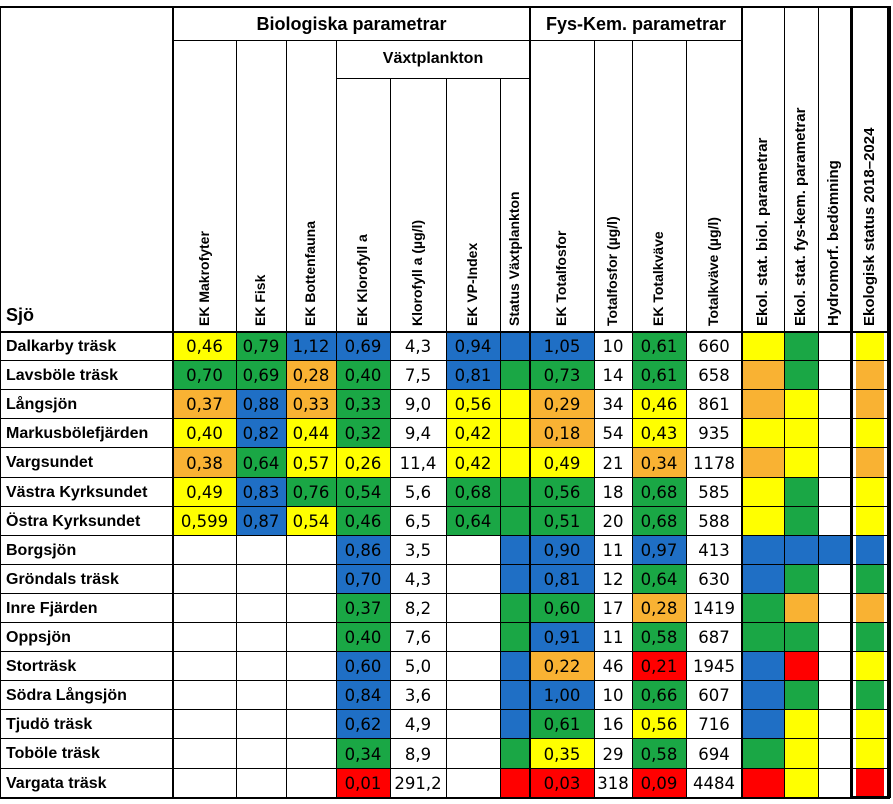 Image resolution: width=893 pixels, height=804 pixels. I want to click on lake-name: Tjudö träsk, so click(49, 724).